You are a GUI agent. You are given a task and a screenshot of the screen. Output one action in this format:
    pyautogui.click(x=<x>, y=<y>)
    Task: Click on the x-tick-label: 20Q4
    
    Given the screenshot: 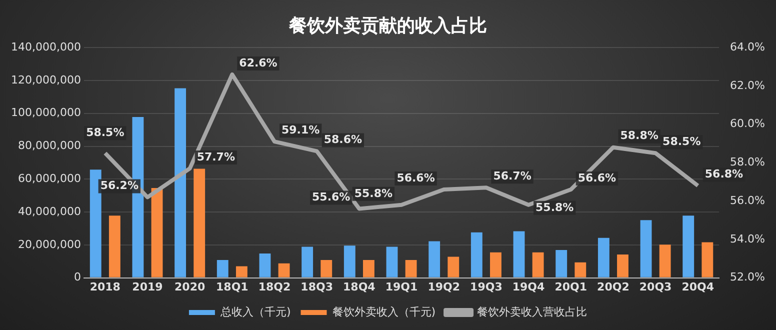 What is the action you would take?
    pyautogui.click(x=698, y=287)
    